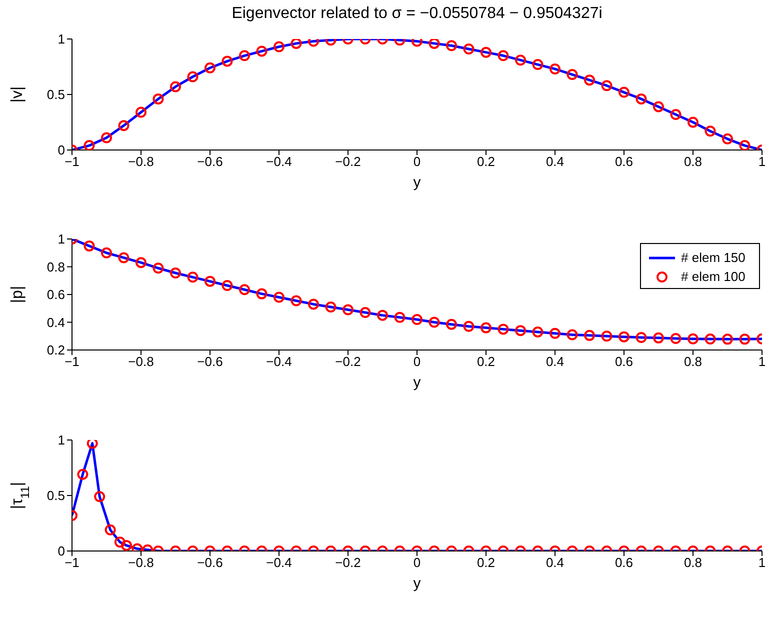  Describe the element at coordinates (55, 322) in the screenshot. I see `y-tick-label: 0.4` at that location.